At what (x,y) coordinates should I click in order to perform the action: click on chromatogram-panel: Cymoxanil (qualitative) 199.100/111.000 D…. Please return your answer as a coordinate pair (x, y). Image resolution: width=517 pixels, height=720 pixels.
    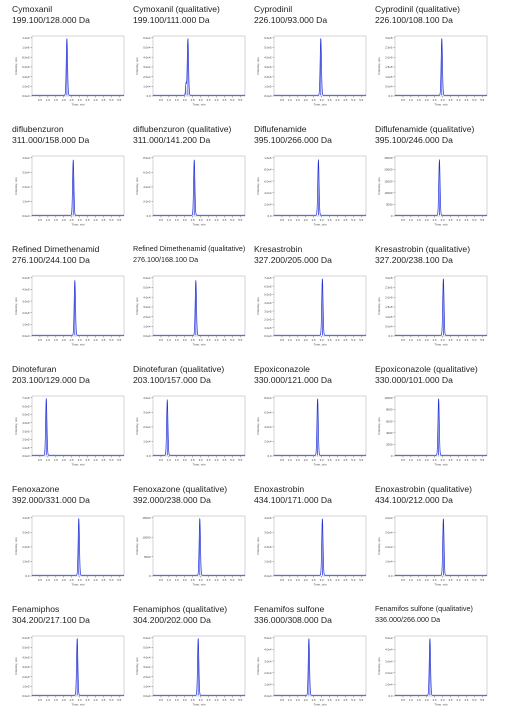
    Looking at the image, I should click on (194, 62).